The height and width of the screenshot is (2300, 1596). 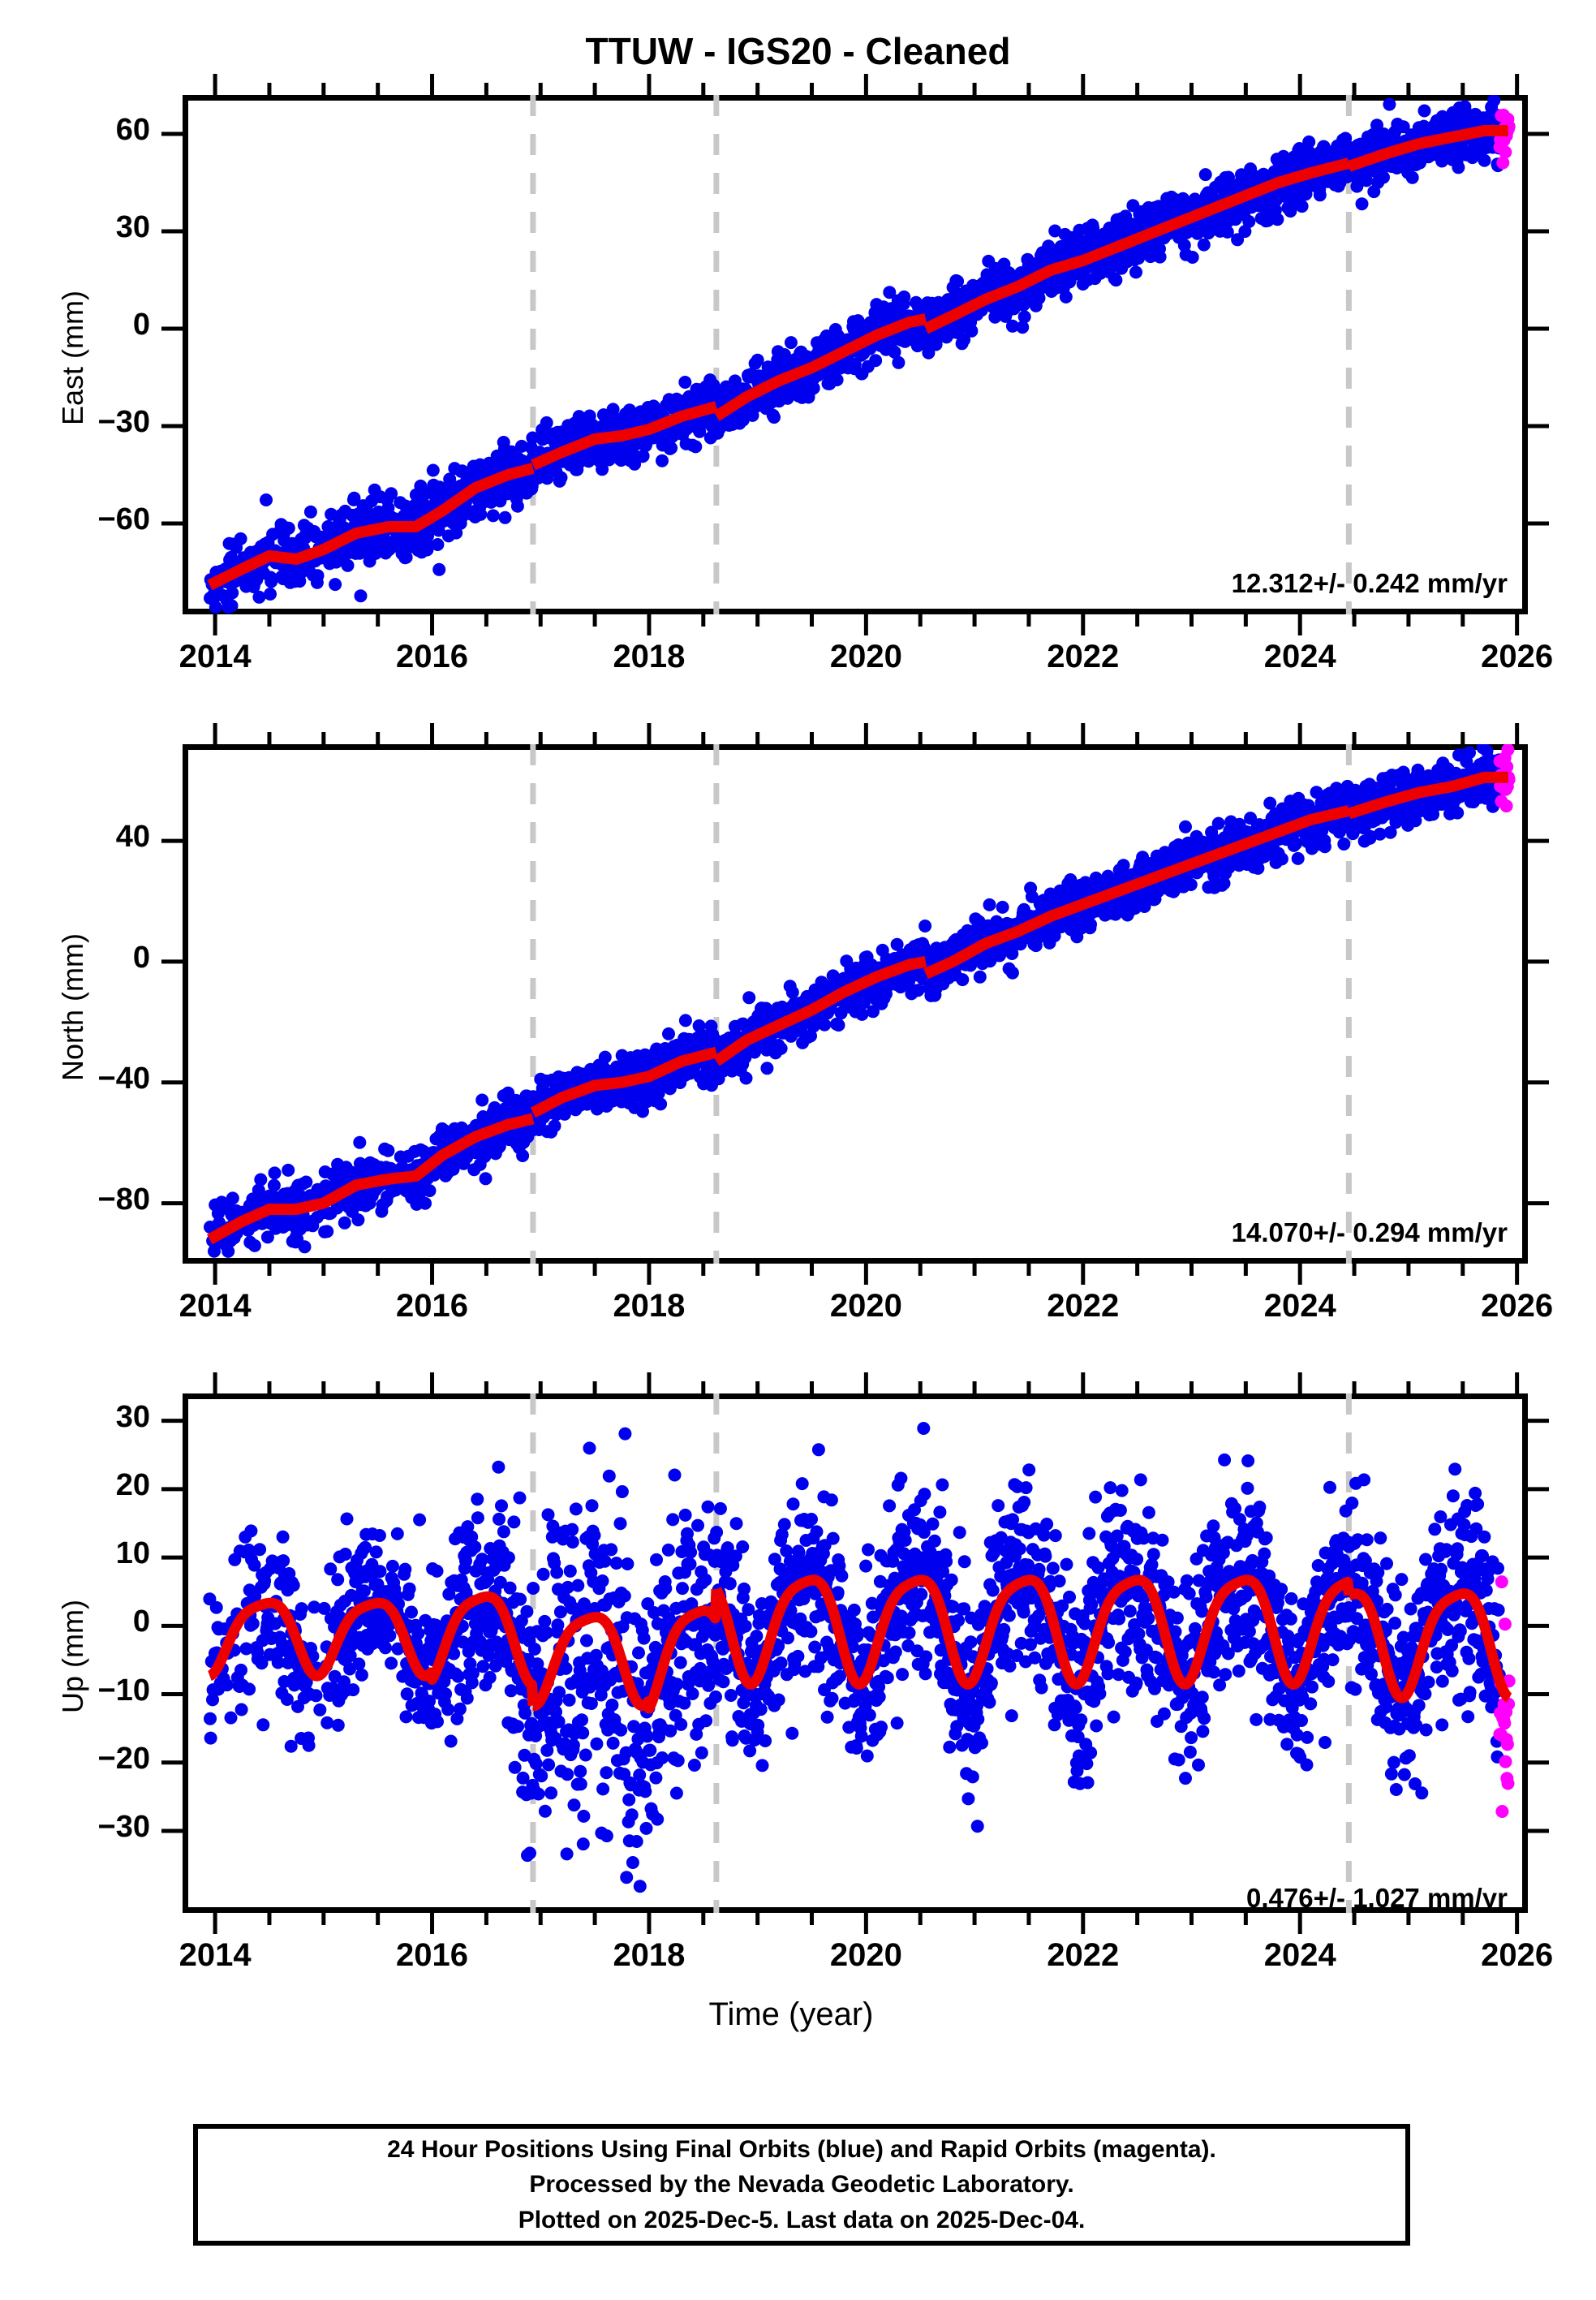 What do you see at coordinates (132, 1484) in the screenshot?
I see `y-tick-label: 20` at bounding box center [132, 1484].